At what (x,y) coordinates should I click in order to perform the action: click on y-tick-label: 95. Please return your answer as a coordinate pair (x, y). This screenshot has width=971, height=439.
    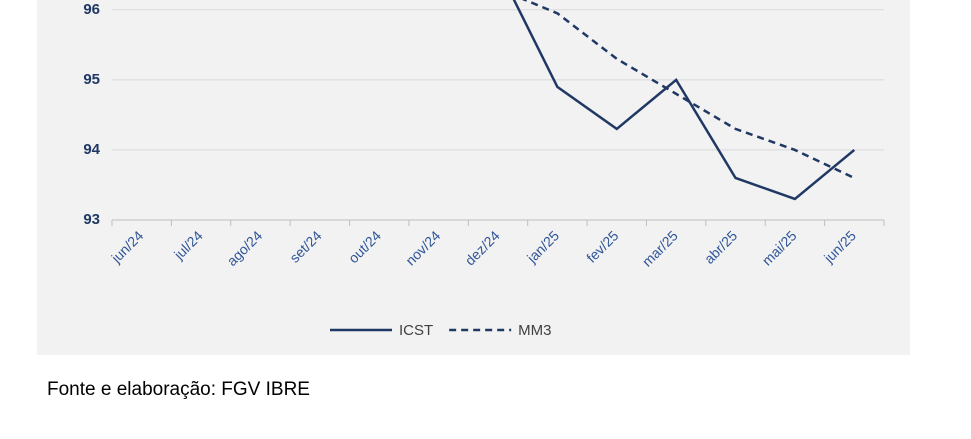
    Looking at the image, I should click on (91, 79).